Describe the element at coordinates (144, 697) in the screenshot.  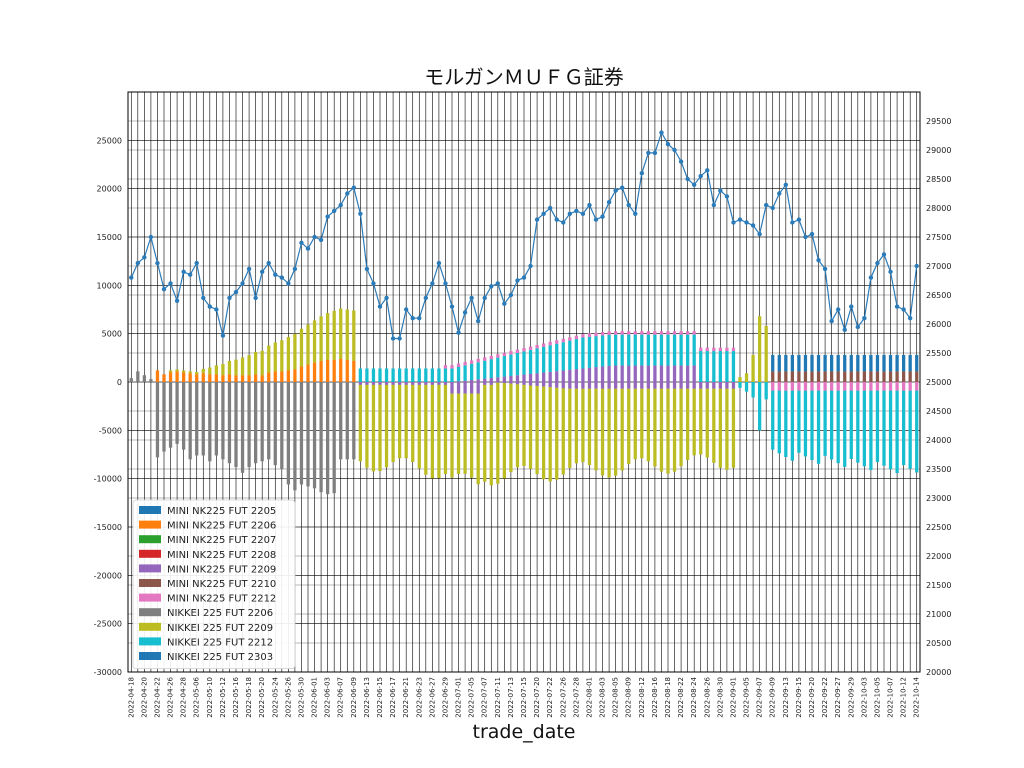
I see `x-tick-label: 2022-04-20` at that location.